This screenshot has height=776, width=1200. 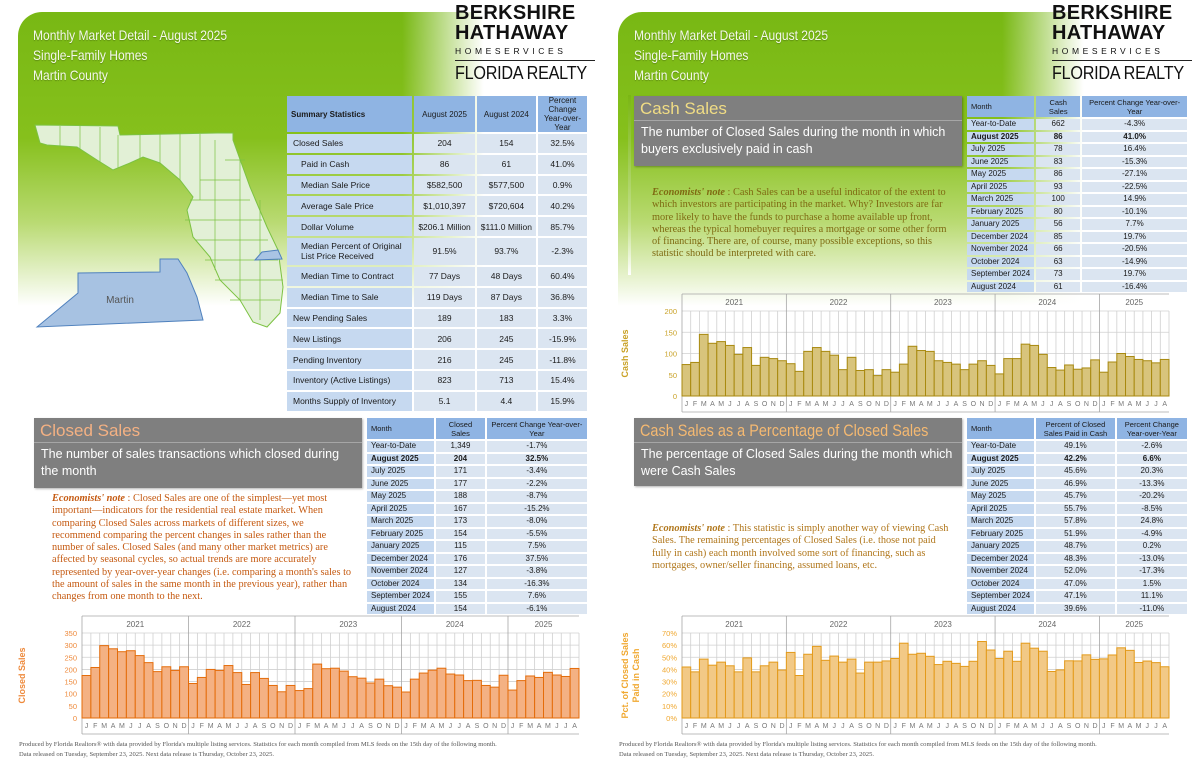 I want to click on martin-county-highlight, so click(x=268, y=255).